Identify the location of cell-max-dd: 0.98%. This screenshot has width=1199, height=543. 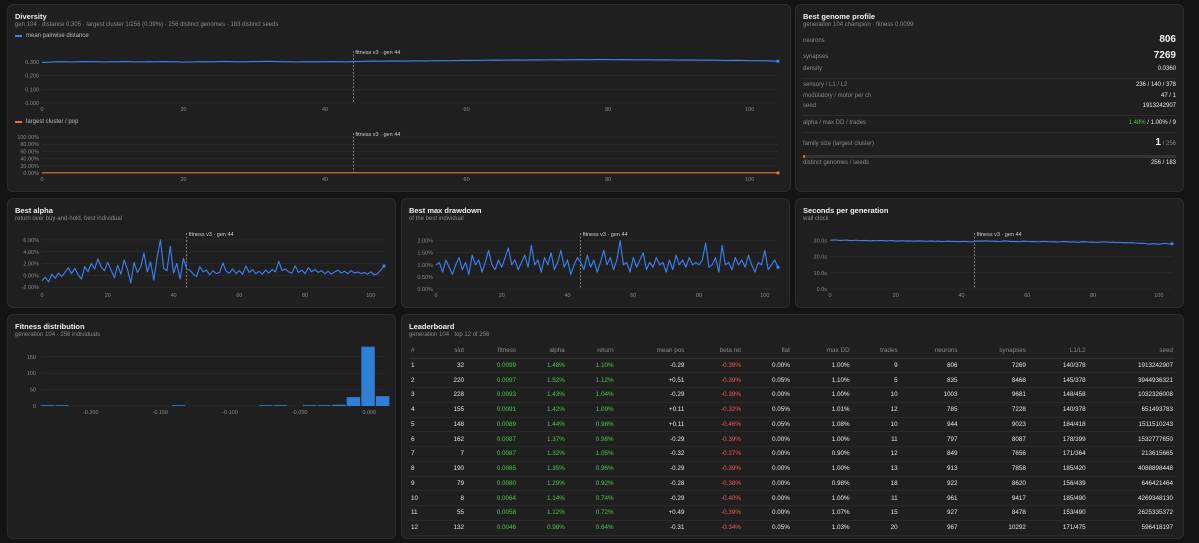
(821, 484).